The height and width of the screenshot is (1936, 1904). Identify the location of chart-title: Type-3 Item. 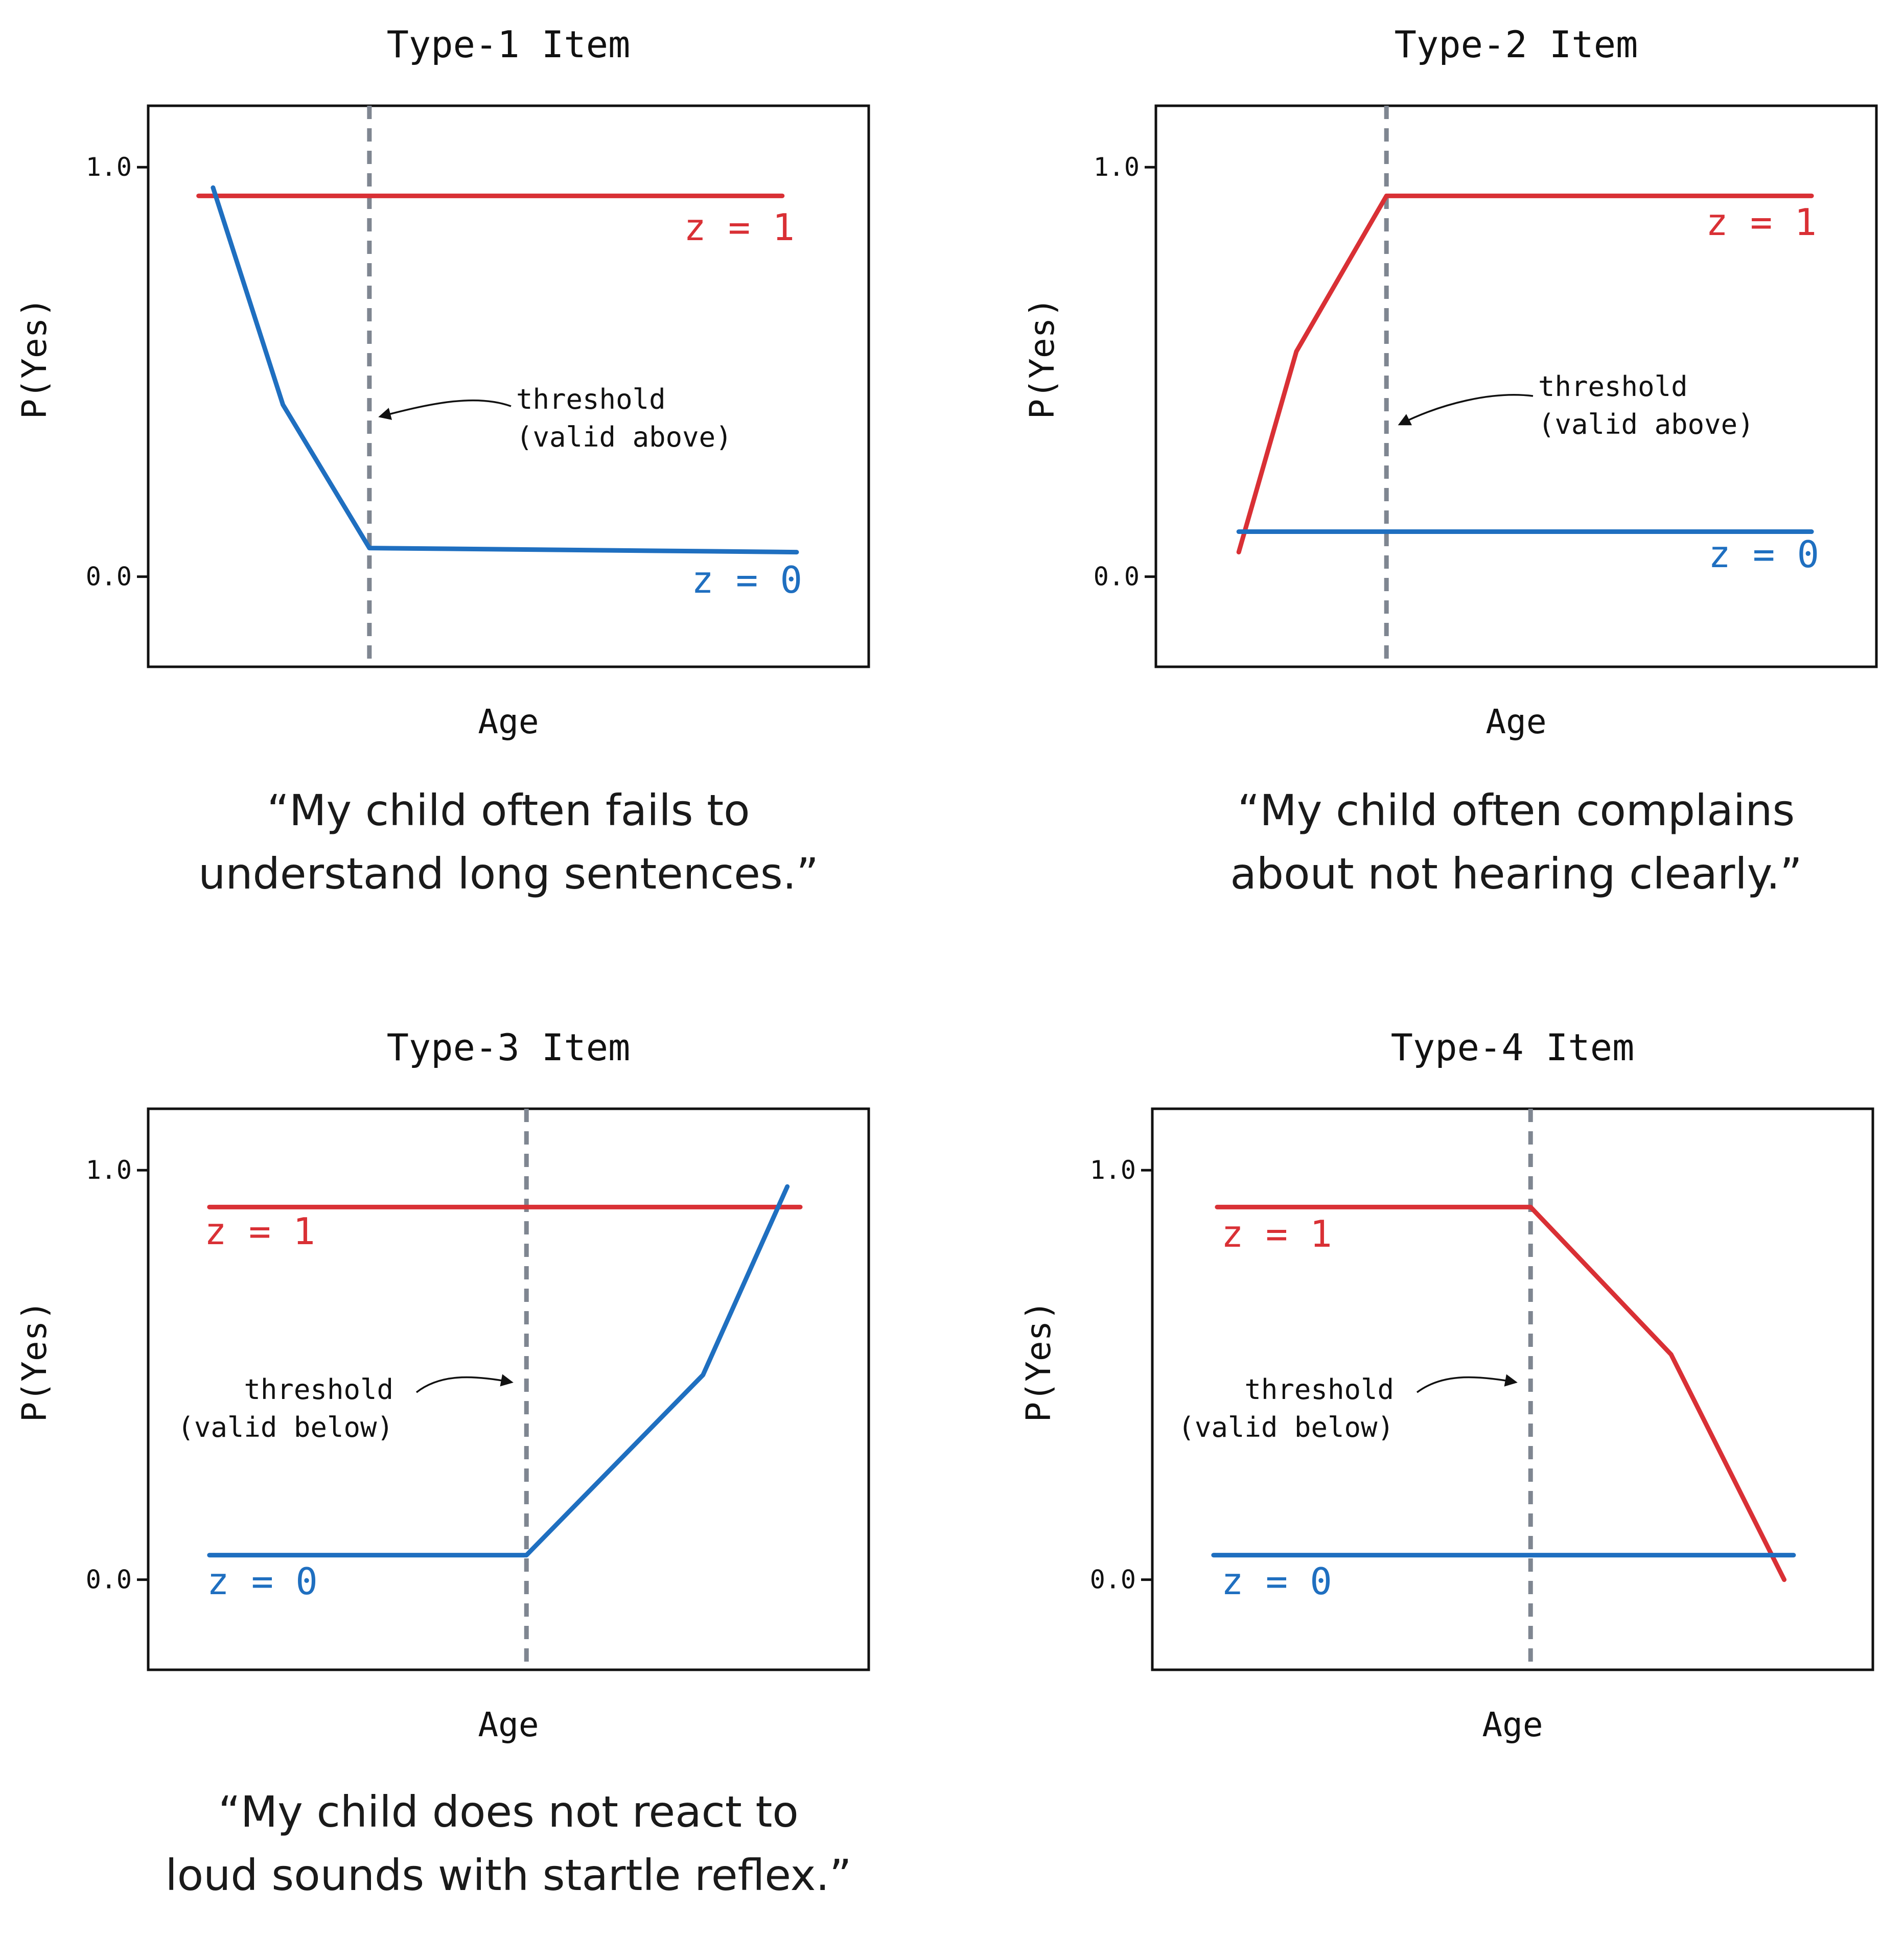
(509, 1047).